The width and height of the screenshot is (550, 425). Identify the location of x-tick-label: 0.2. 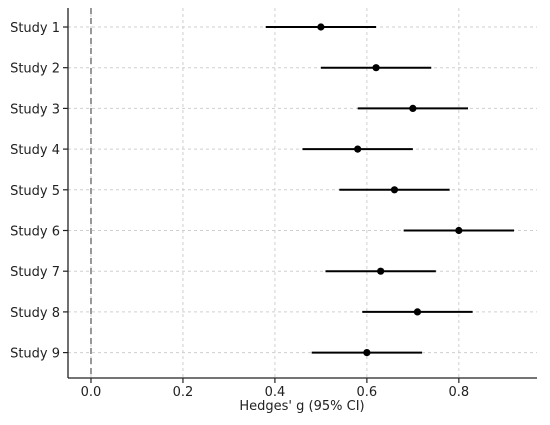
(183, 392).